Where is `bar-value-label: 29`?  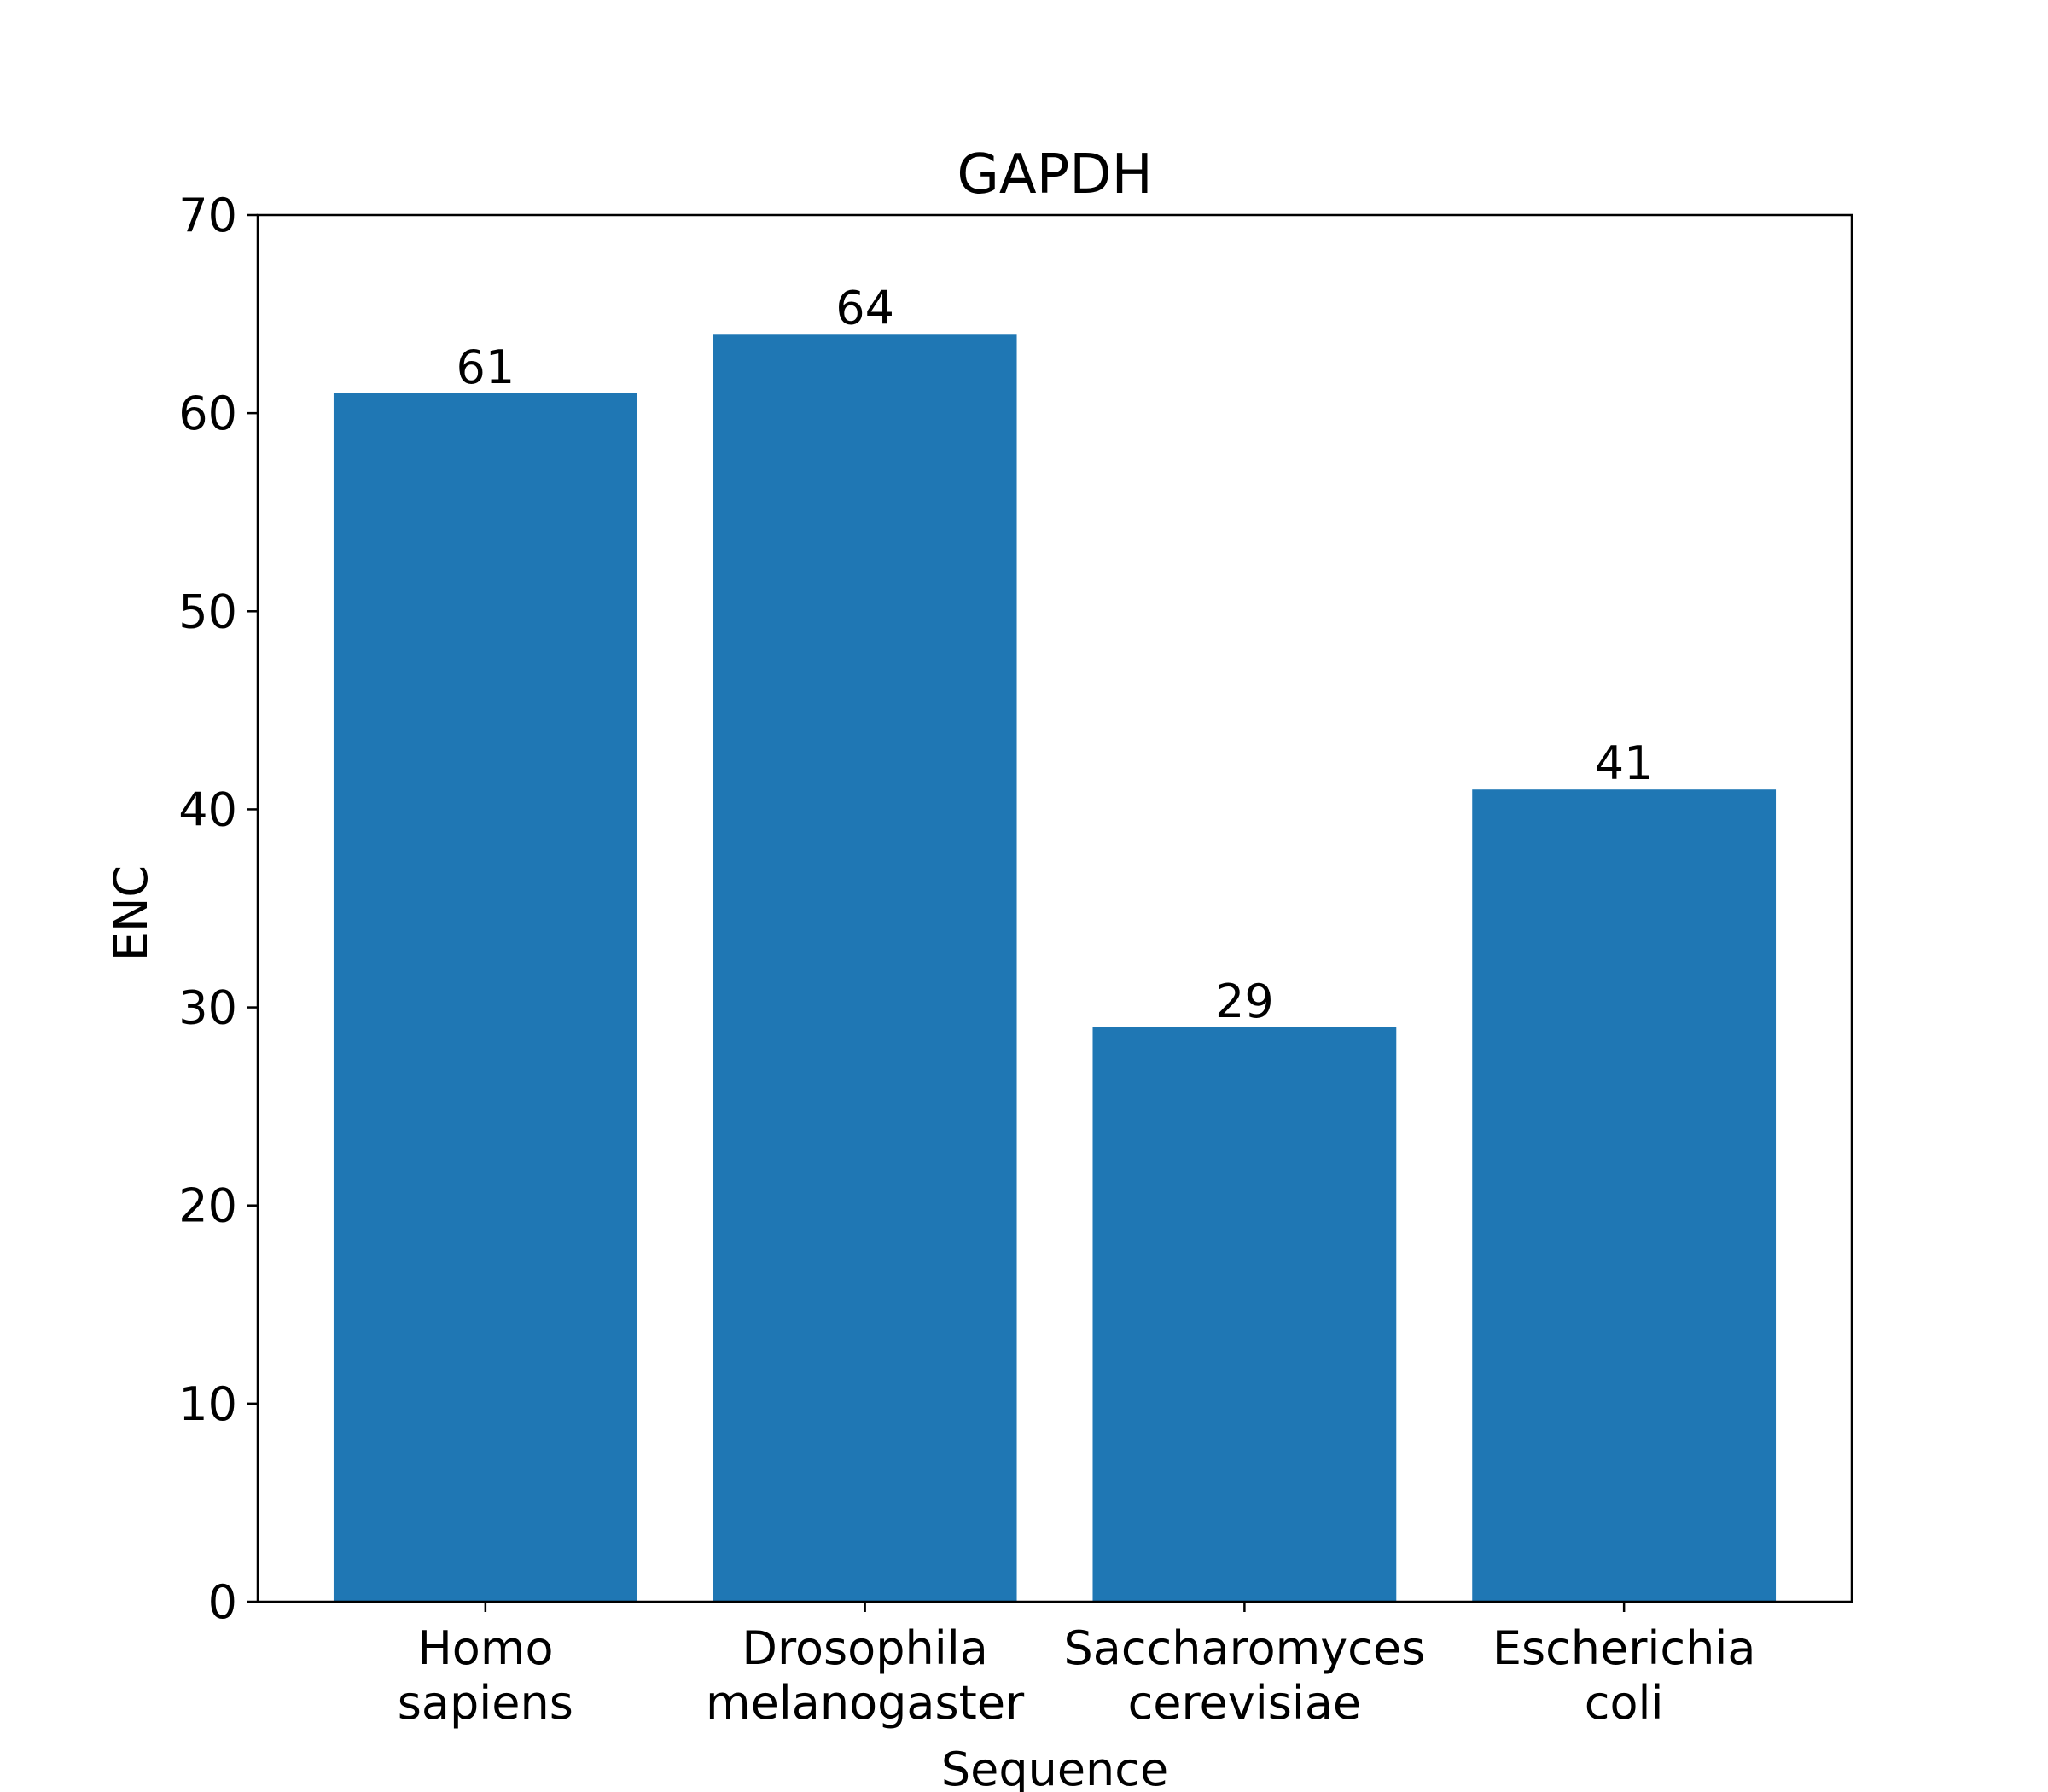 bar-value-label: 29 is located at coordinates (1244, 1002).